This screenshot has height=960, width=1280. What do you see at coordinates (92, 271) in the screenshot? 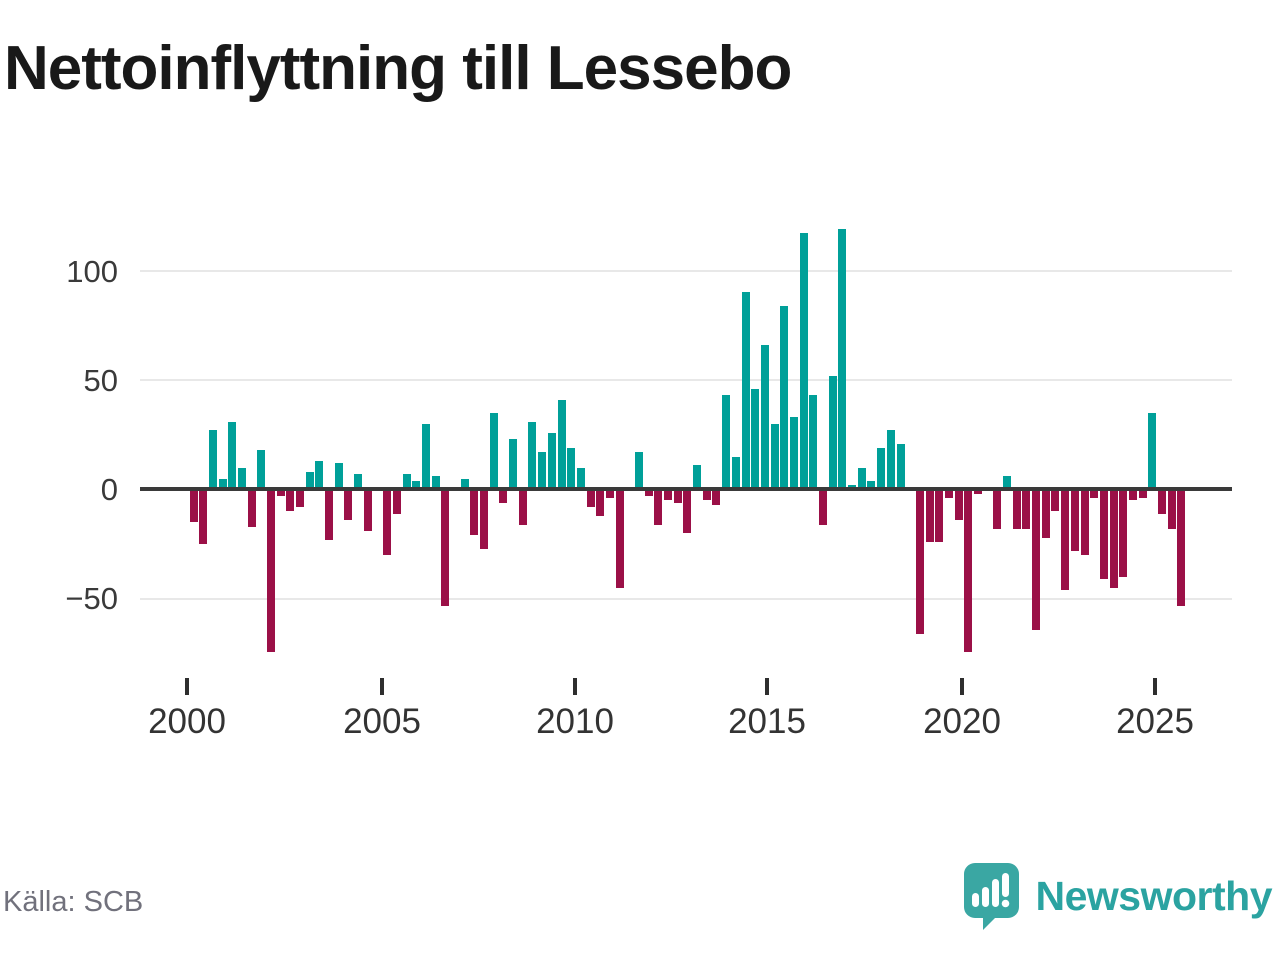
I see `y-tick-label-100: 100` at bounding box center [92, 271].